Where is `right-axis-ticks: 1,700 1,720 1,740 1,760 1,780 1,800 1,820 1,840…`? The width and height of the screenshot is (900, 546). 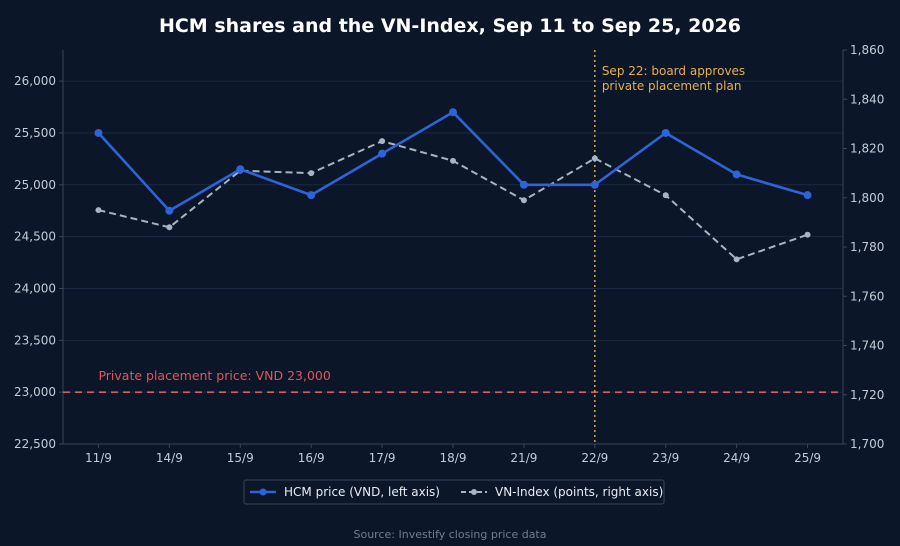 right-axis-ticks: 1,700 1,720 1,740 1,760 1,780 1,800 1,820 1,840… is located at coordinates (863, 247).